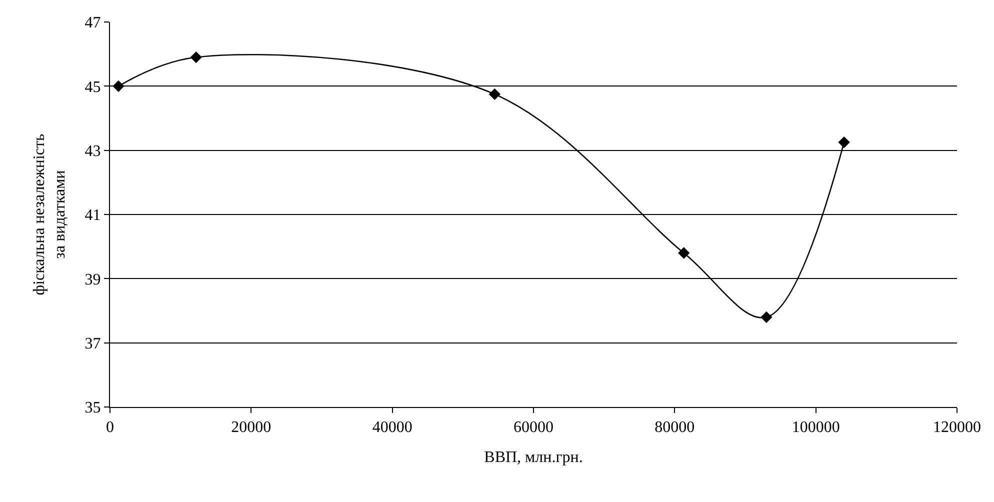 The height and width of the screenshot is (502, 994). Describe the element at coordinates (92, 151) in the screenshot. I see `y-tick-label: 43` at that location.